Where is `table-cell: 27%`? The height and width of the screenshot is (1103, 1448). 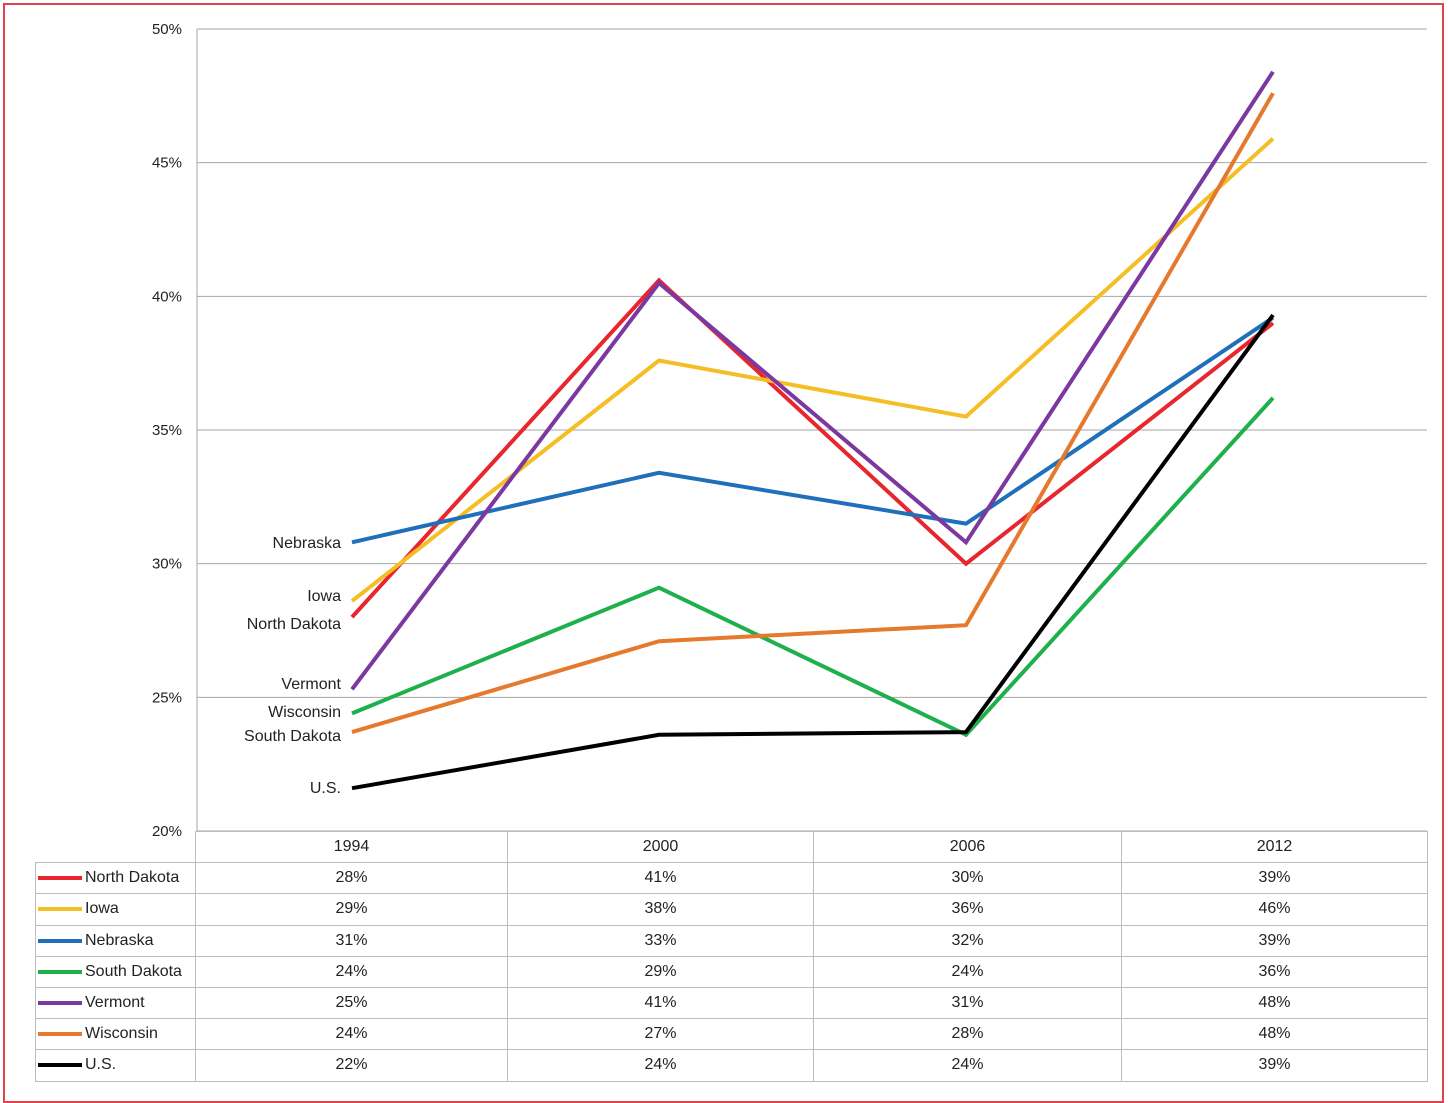
table-cell: 27% is located at coordinates (660, 1034).